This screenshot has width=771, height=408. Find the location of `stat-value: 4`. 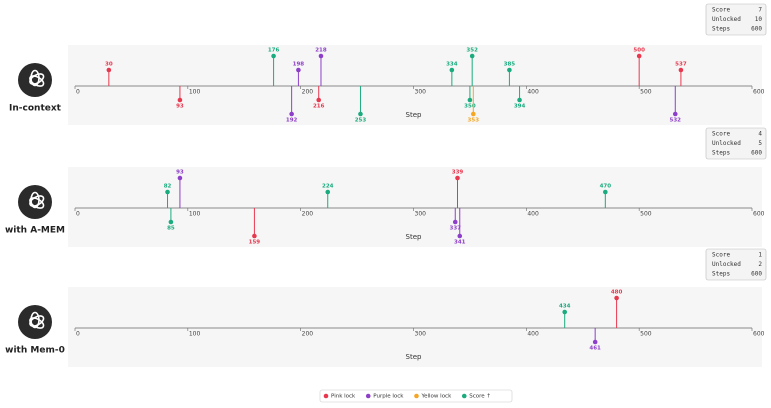

stat-value: 4 is located at coordinates (760, 134).